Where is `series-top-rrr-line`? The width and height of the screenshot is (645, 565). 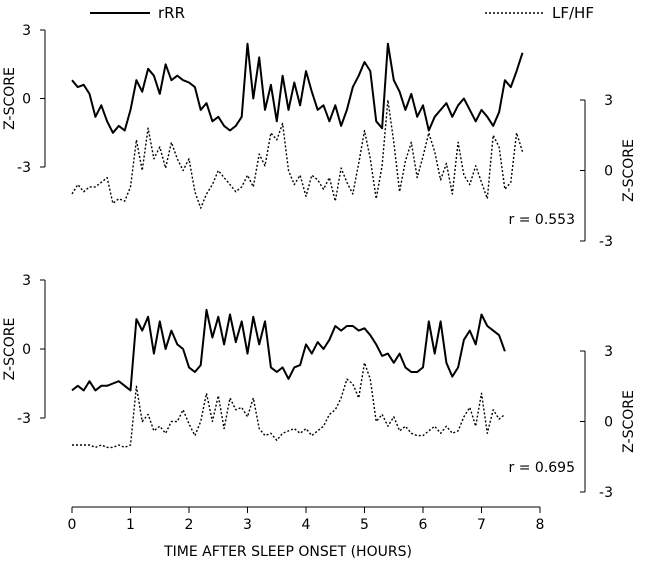 series-top-rrr-line is located at coordinates (297, 88).